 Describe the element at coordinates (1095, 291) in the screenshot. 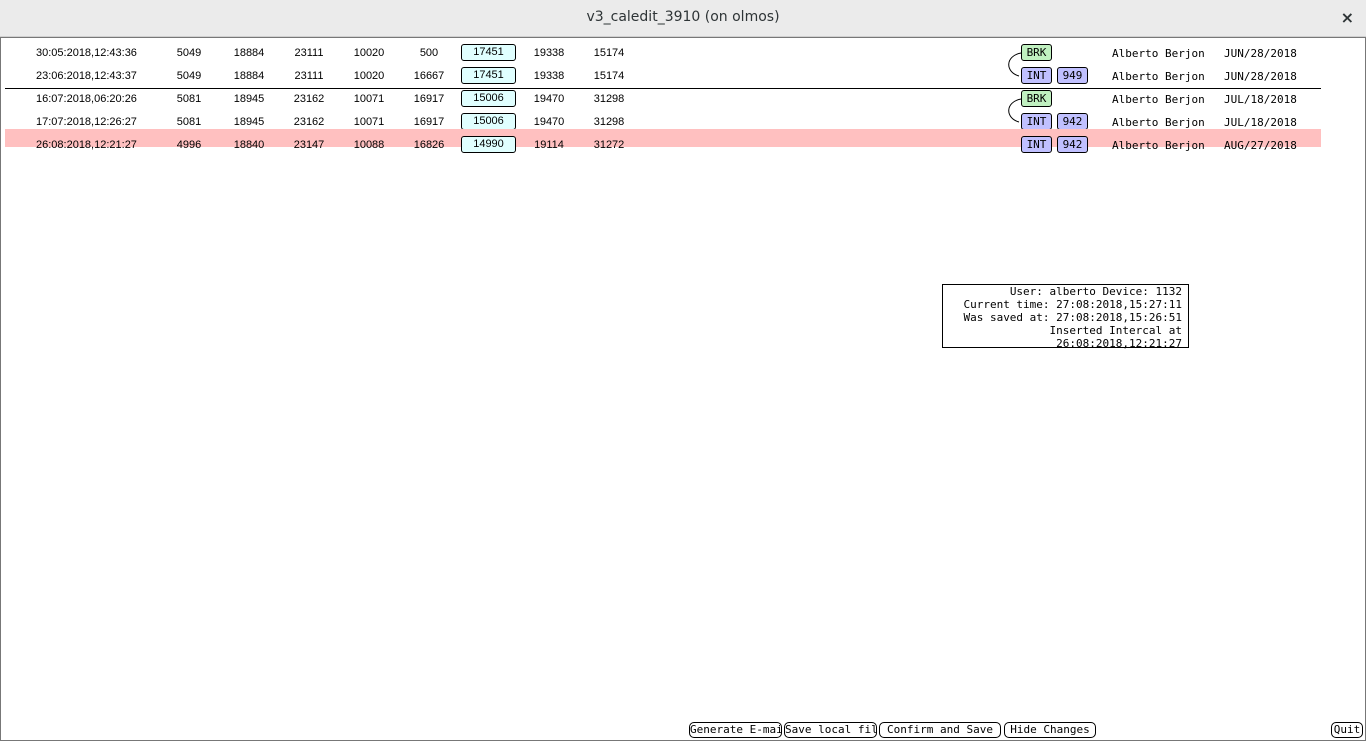

I see `info-line: User: alberto Device: 1132` at that location.